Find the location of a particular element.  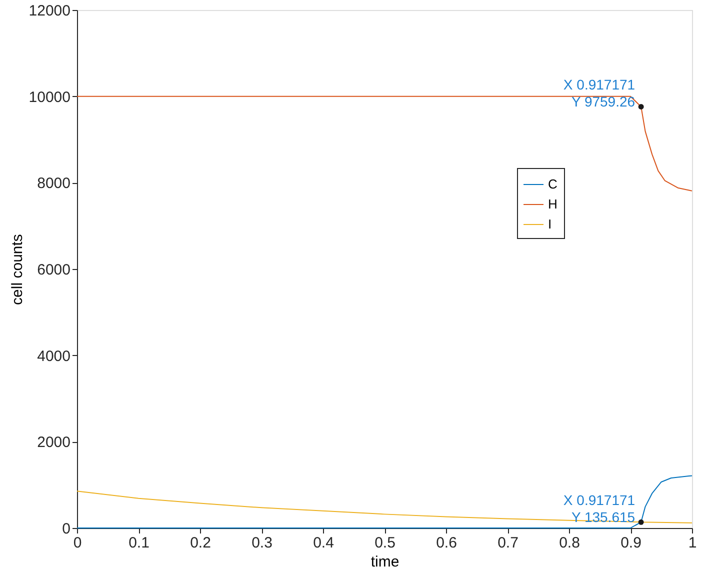

x-tick-label: 0.4 is located at coordinates (323, 543).